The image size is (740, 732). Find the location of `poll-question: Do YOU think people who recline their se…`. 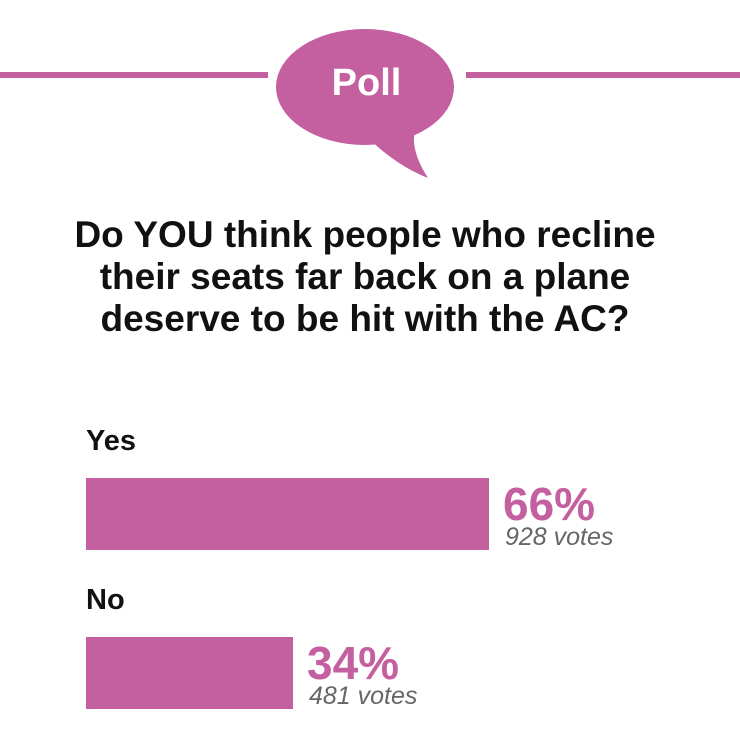

poll-question: Do YOU think people who recline their se… is located at coordinates (365, 276).